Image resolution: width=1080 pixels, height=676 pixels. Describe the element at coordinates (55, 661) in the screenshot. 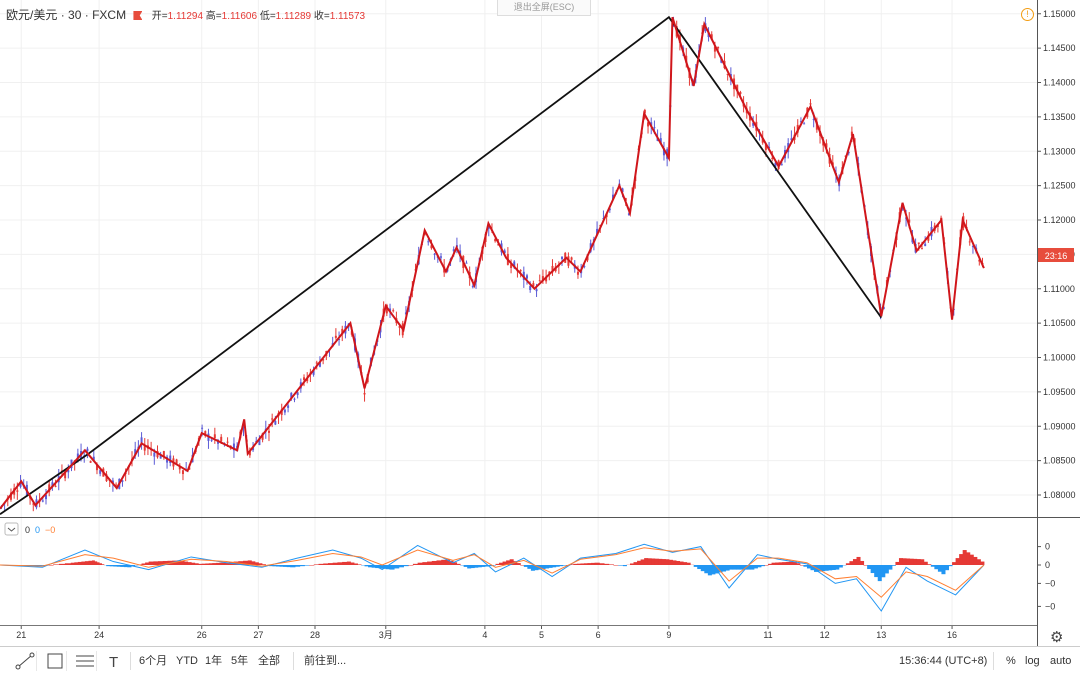

I see `rectangle-tool-icon` at that location.